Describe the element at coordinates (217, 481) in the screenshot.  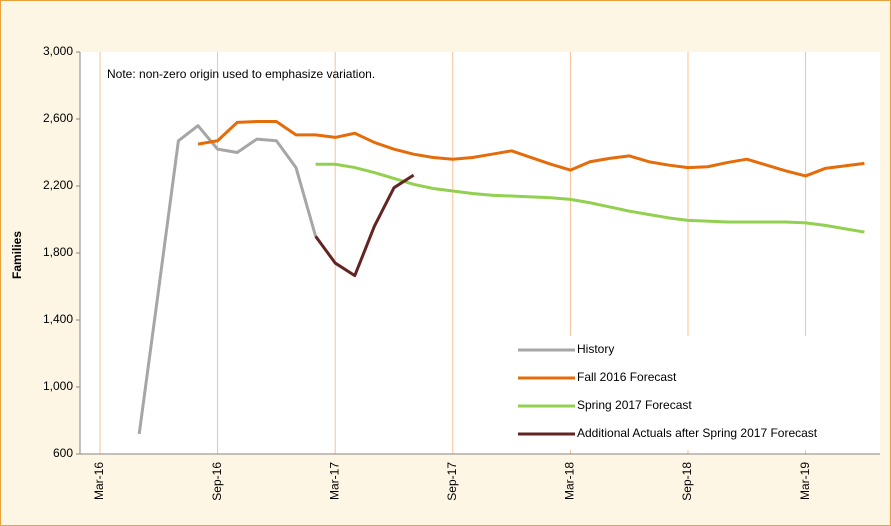
I see `x-tick-label: Sep-16` at that location.